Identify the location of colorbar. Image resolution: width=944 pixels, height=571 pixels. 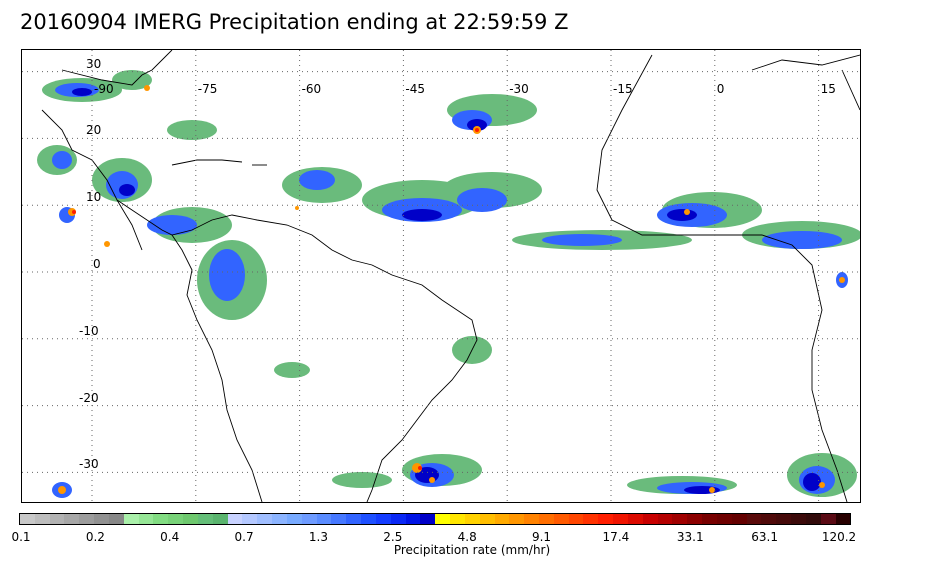
(435, 519).